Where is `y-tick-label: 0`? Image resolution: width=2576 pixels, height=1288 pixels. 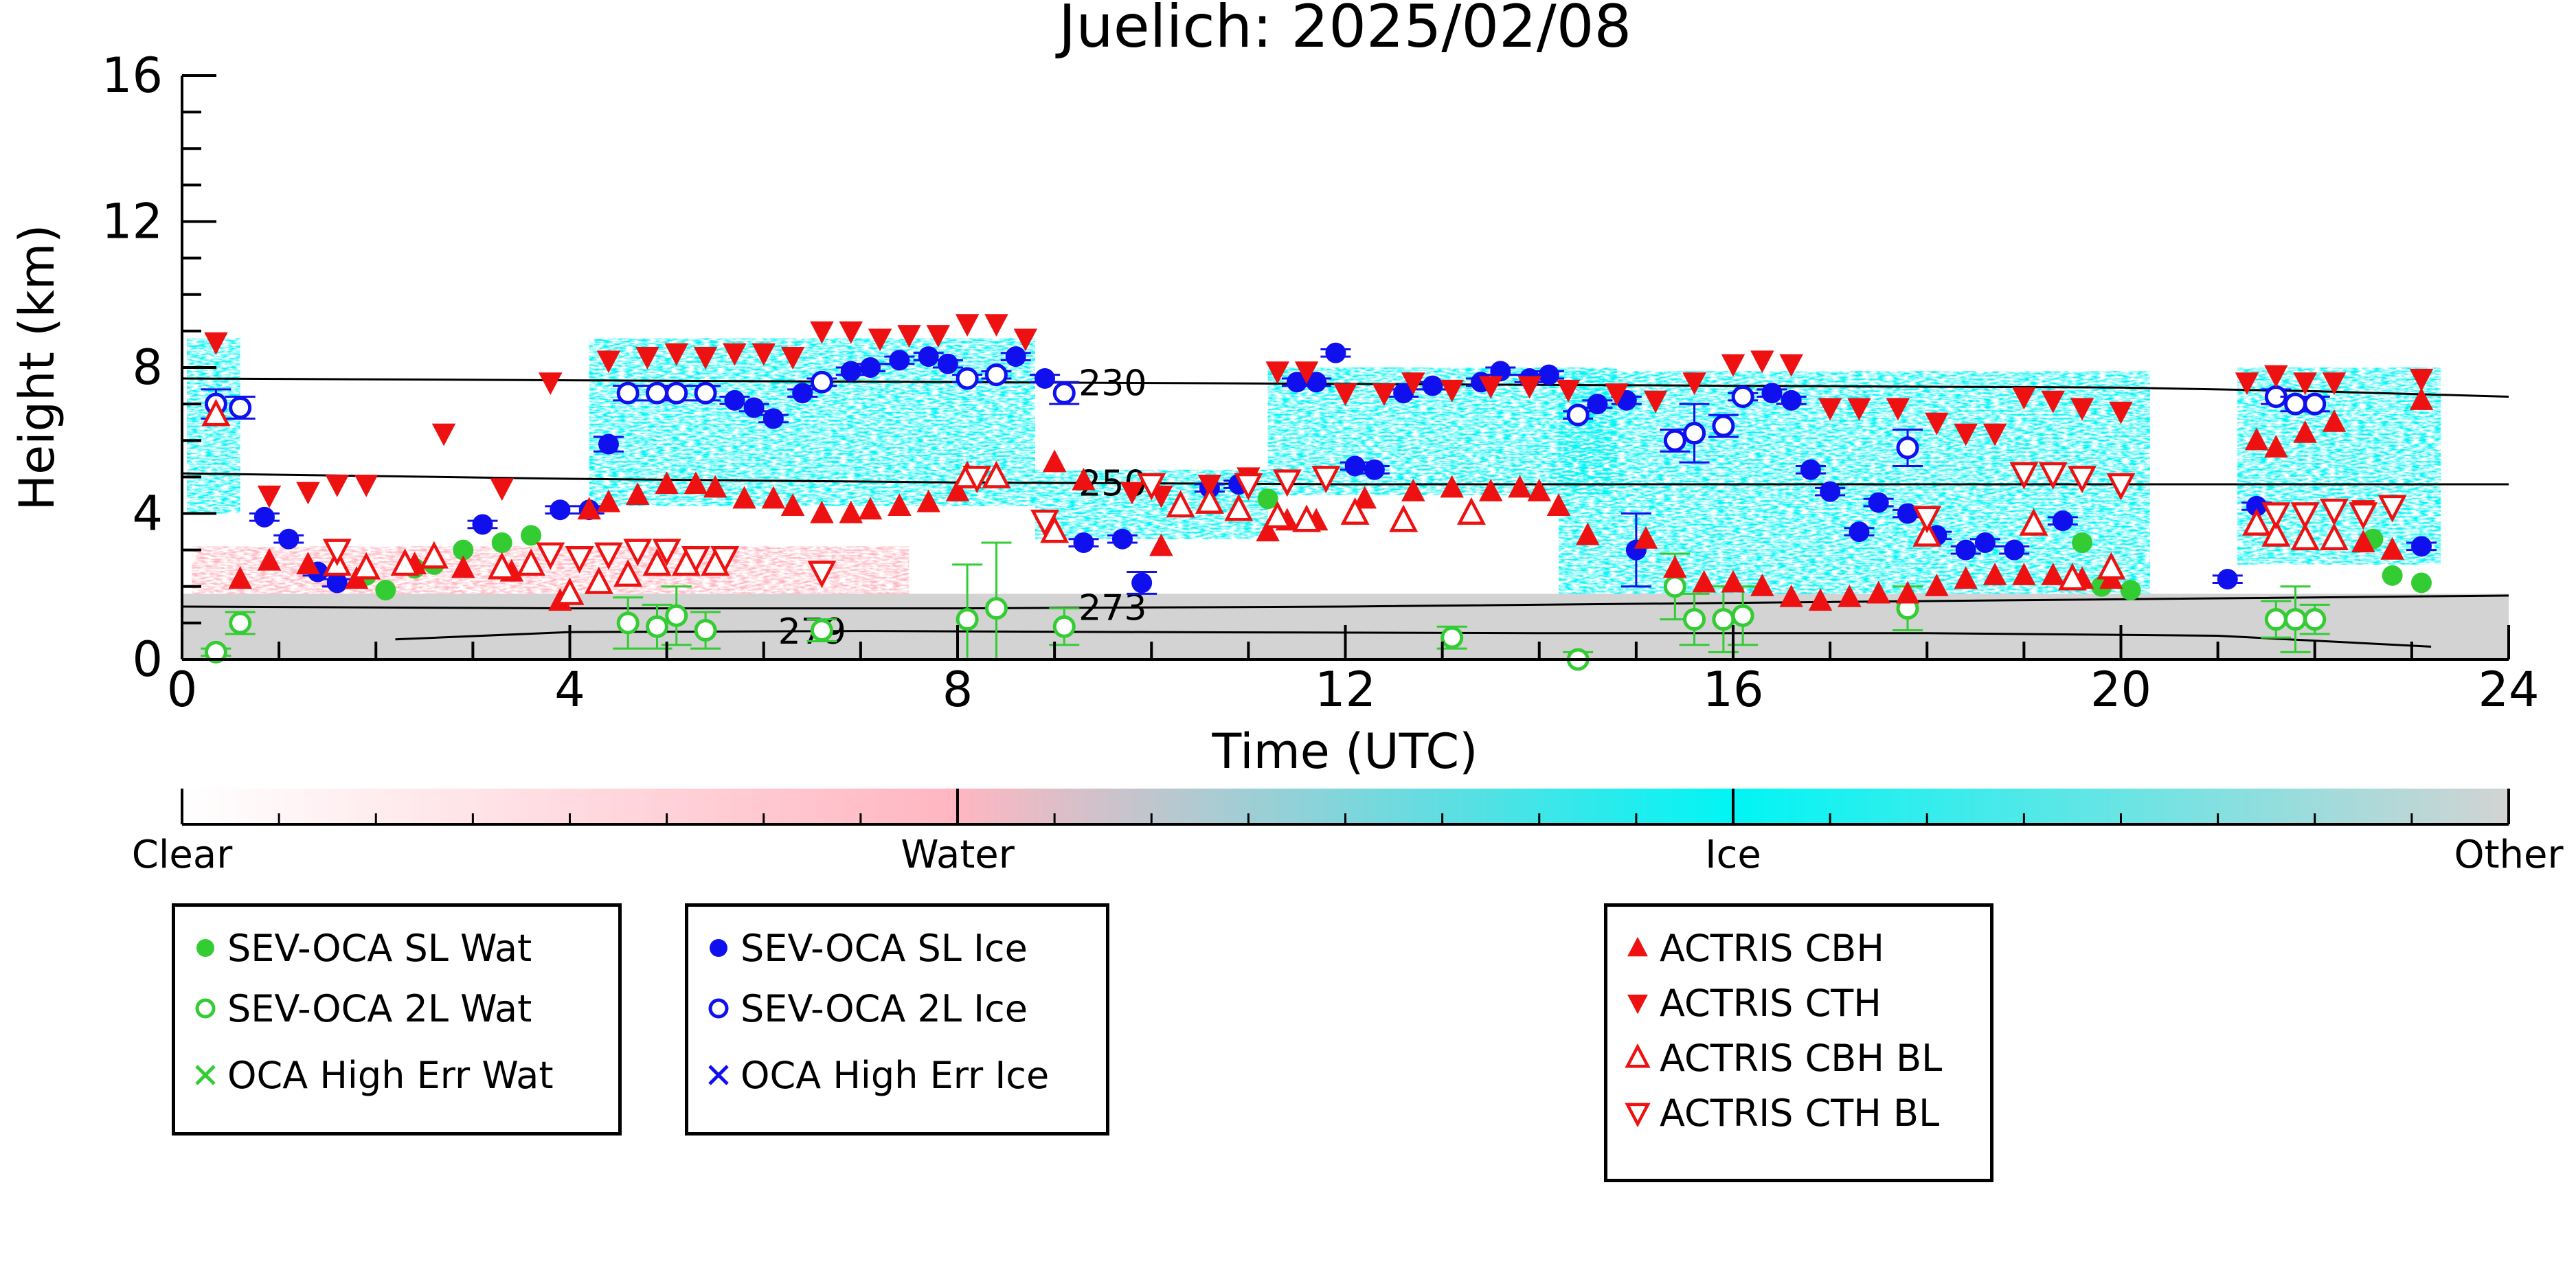 y-tick-label: 0 is located at coordinates (147, 659).